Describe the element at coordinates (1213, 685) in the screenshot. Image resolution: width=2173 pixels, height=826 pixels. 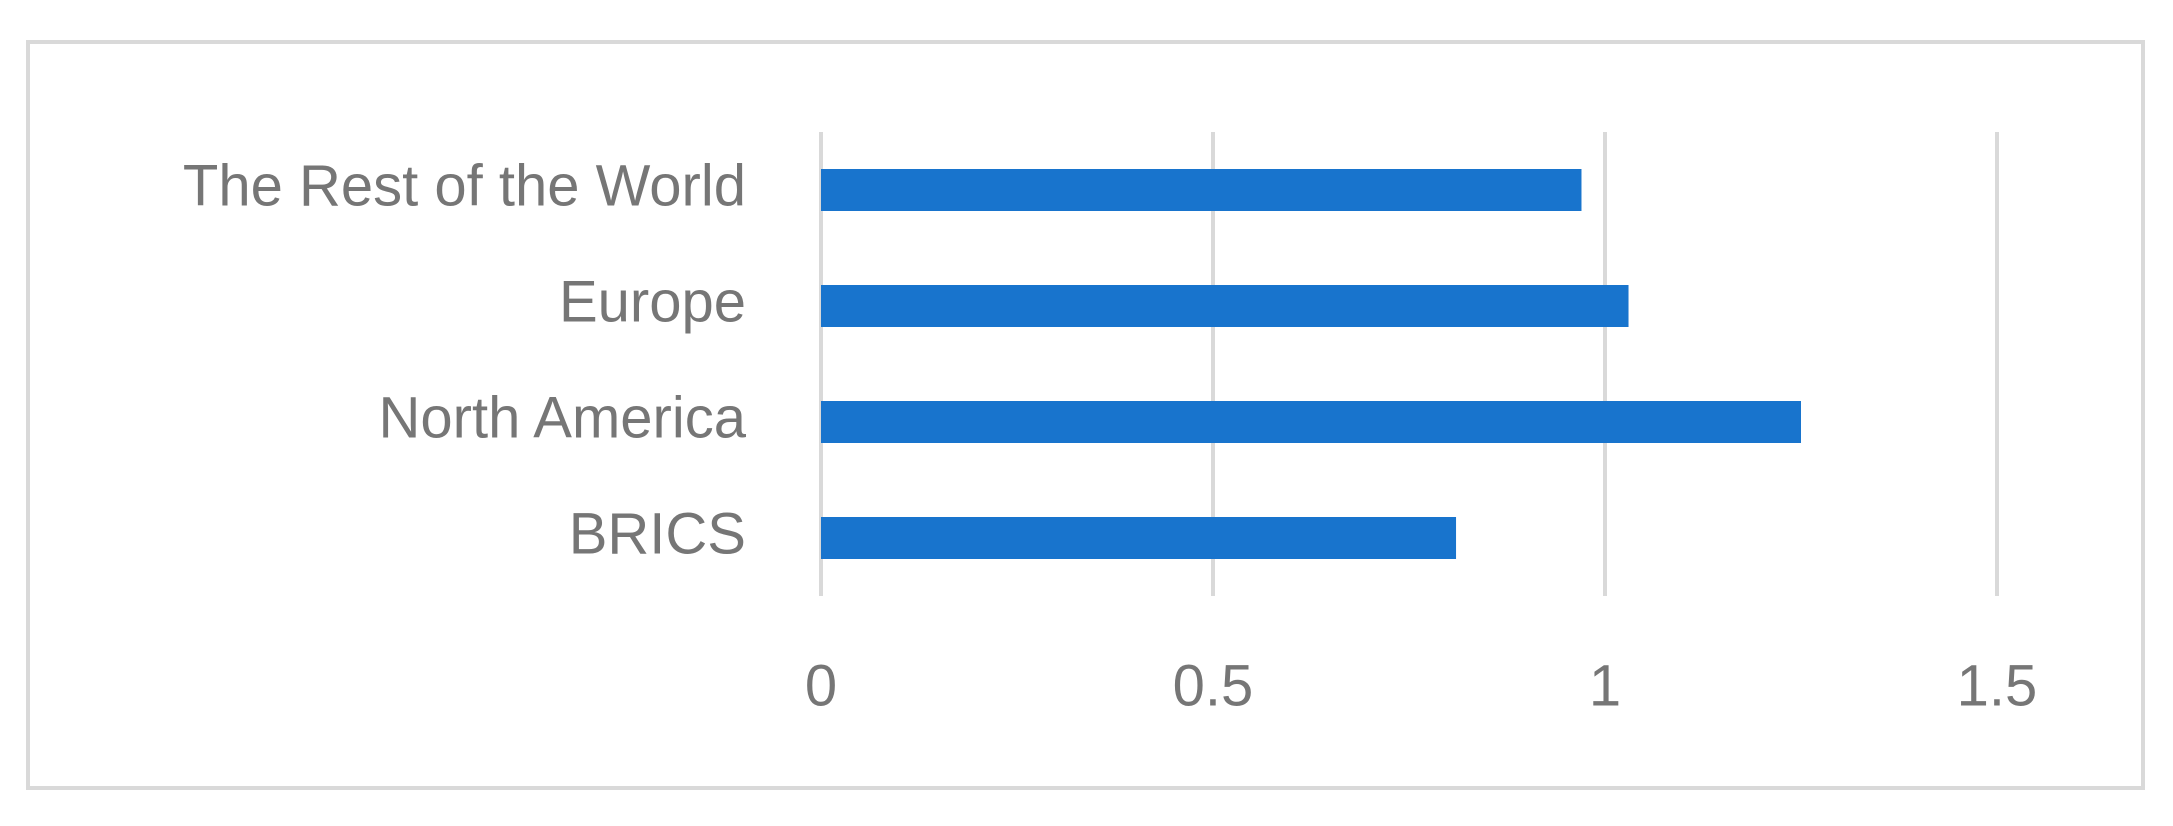
I see `x-tick-label: 0.5` at that location.